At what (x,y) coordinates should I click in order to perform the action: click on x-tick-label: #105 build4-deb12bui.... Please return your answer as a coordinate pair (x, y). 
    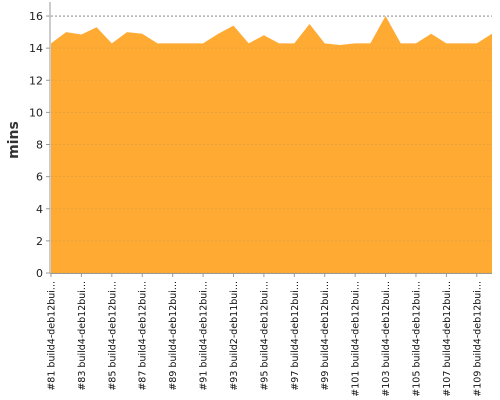
    Looking at the image, I should click on (416, 339).